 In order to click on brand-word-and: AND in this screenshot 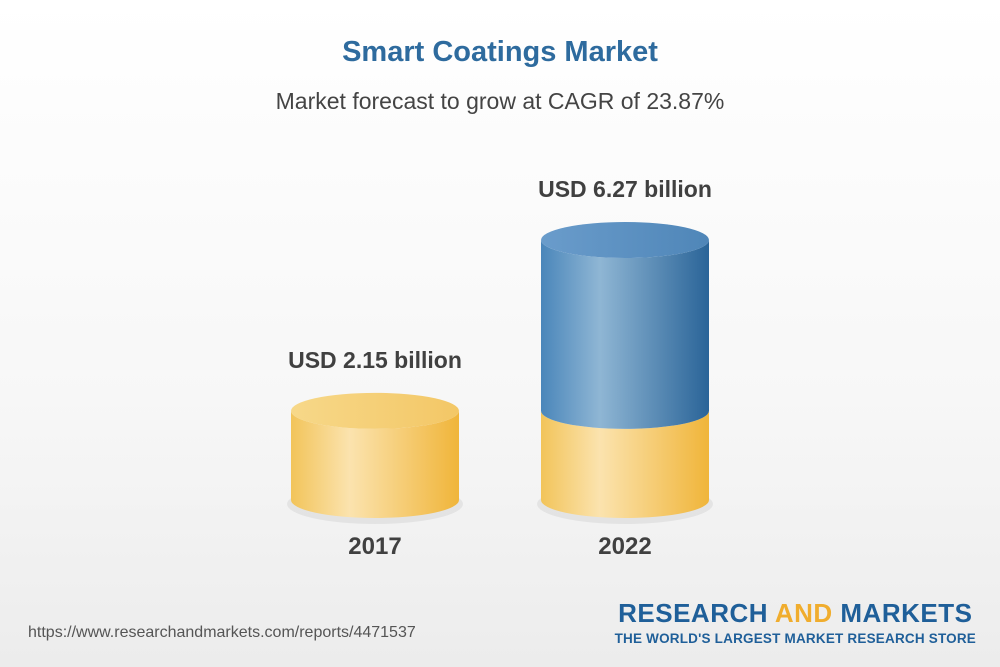, I will do `click(803, 613)`.